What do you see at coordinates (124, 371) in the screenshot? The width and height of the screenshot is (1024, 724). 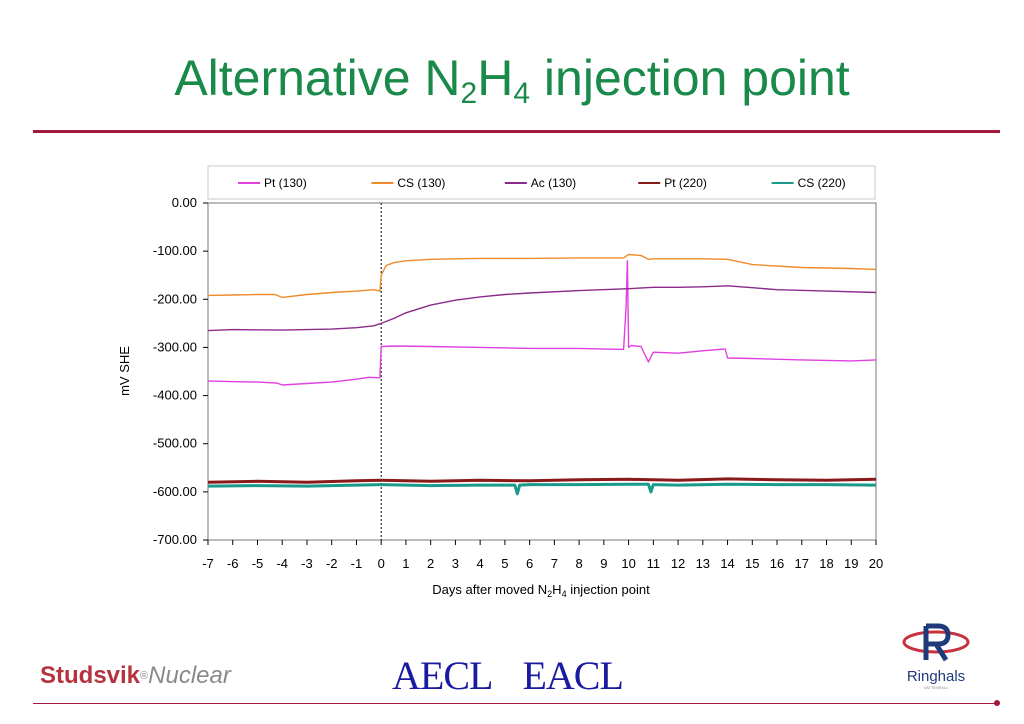 I see `y-axis-label: mV SHE` at bounding box center [124, 371].